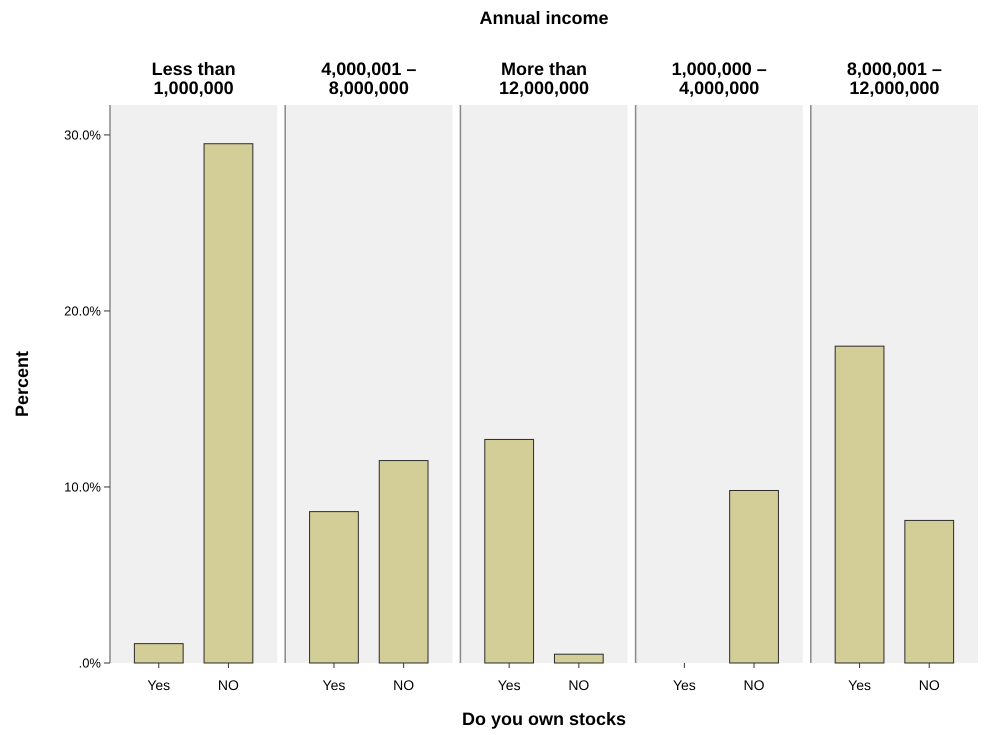 This screenshot has height=735, width=984. What do you see at coordinates (368, 78) in the screenshot?
I see `chart-title: 4,000,001 – 8,000,000` at bounding box center [368, 78].